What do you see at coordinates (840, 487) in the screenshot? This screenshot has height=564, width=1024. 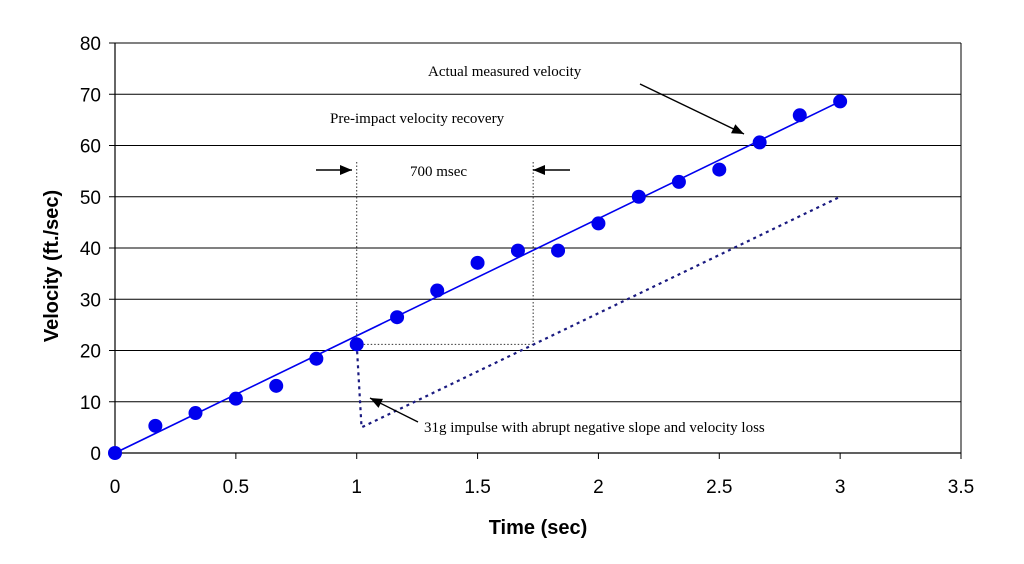 I see `x-tick-label: 3` at bounding box center [840, 487].